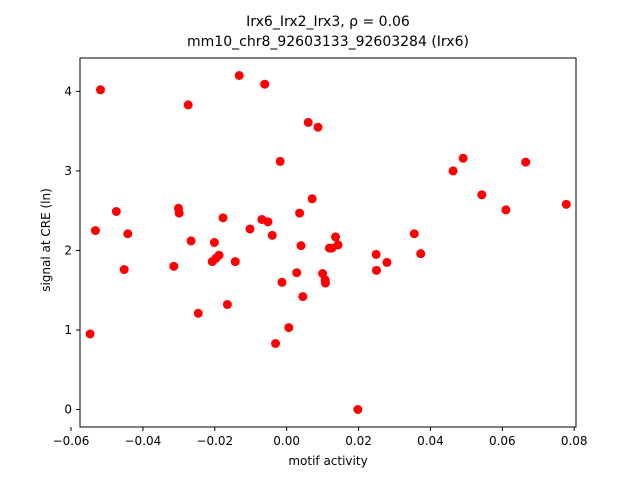 The width and height of the screenshot is (640, 480). I want to click on y-axis-label: signal at CRE (ln), so click(46, 240).